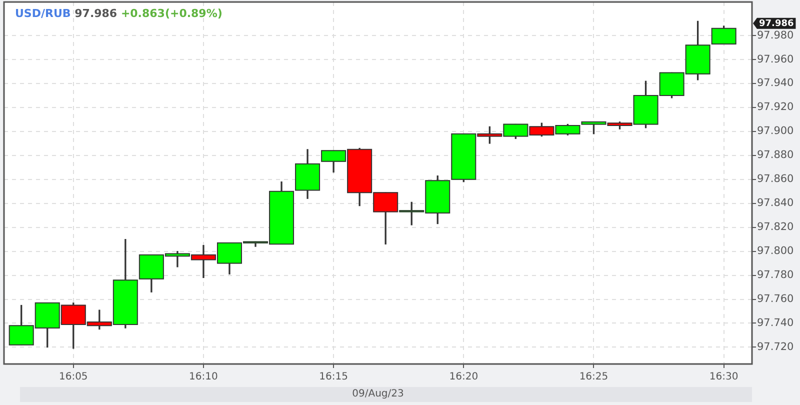 The width and height of the screenshot is (800, 405). Describe the element at coordinates (775, 83) in the screenshot. I see `y-tick-label: 97.940` at that location.